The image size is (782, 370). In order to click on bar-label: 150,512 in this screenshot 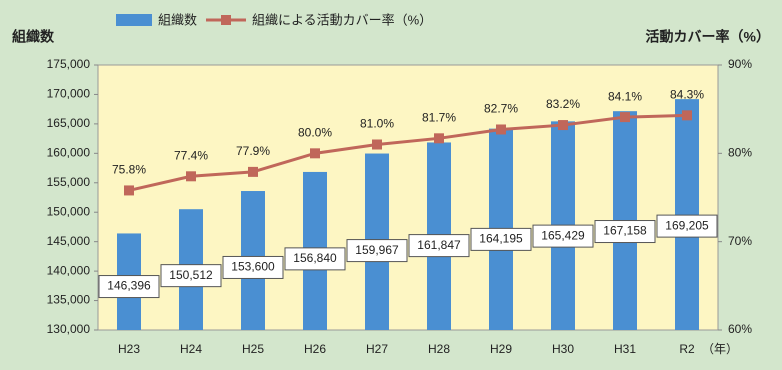, I will do `click(191, 275)`.